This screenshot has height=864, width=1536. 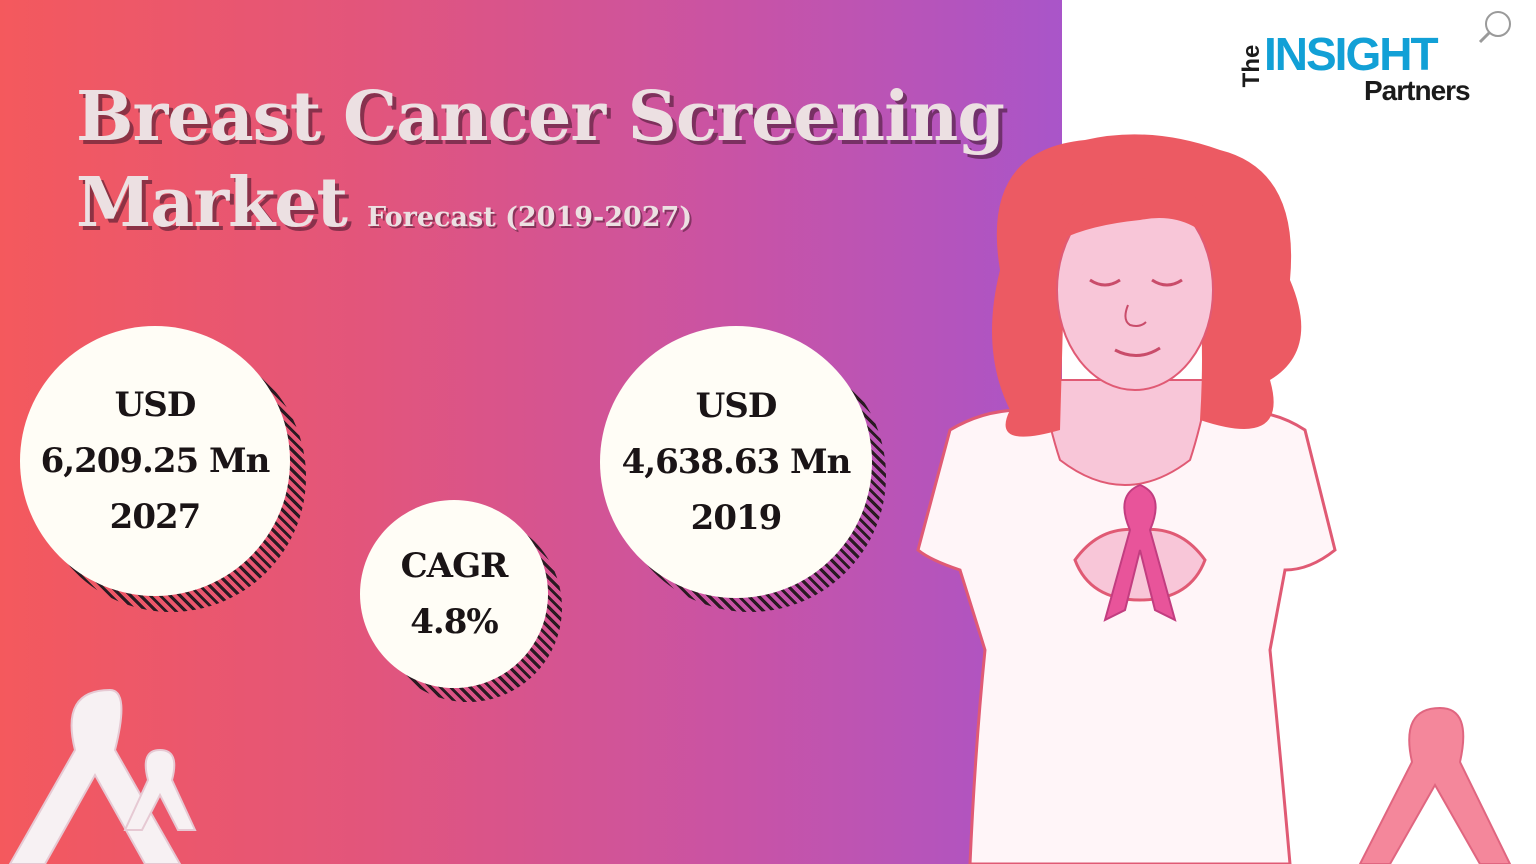 What do you see at coordinates (540, 117) in the screenshot?
I see `title-line-1: Breast Cancer Screening` at bounding box center [540, 117].